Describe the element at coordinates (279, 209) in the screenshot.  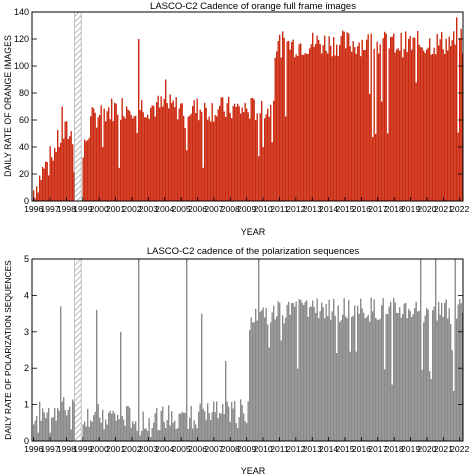
I see `x-tick-label: 2011` at that location.